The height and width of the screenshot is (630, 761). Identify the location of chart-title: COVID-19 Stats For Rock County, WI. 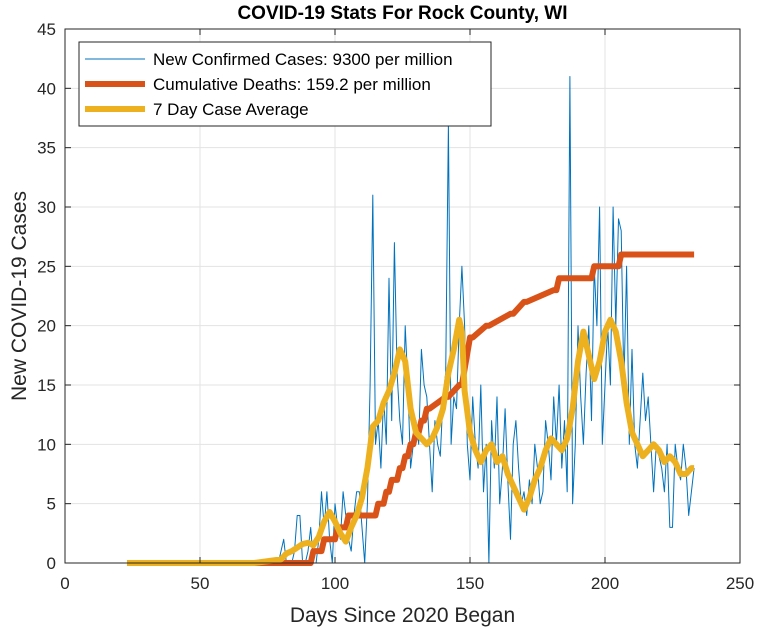
(402, 13).